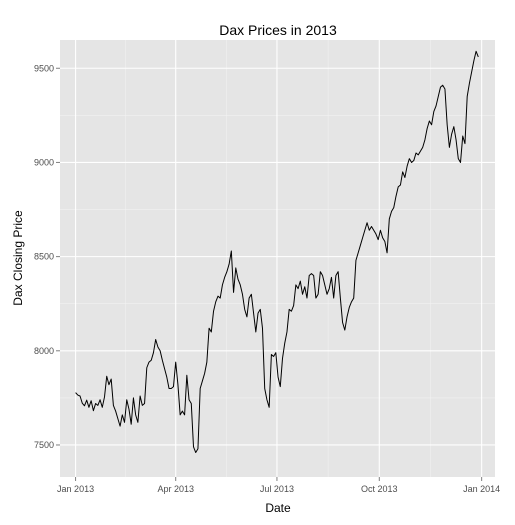 This screenshot has width=515, height=525. I want to click on y-tick-label: 8500, so click(44, 257).